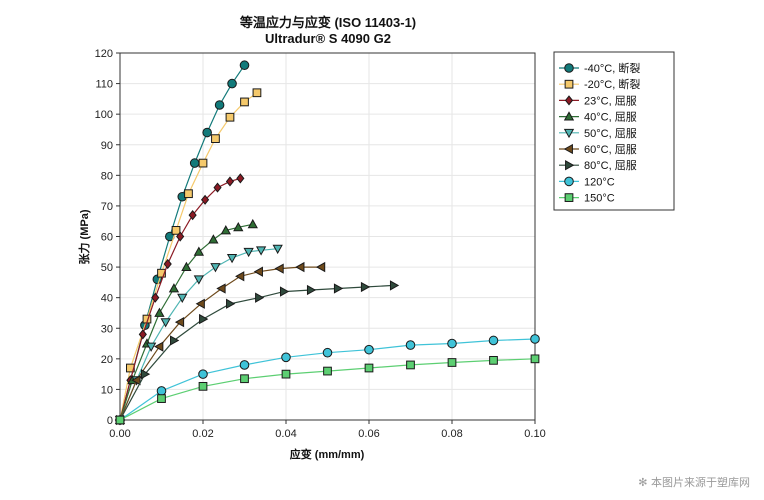 This screenshot has width=764, height=500. I want to click on y-tick-label: 90, so click(107, 146).